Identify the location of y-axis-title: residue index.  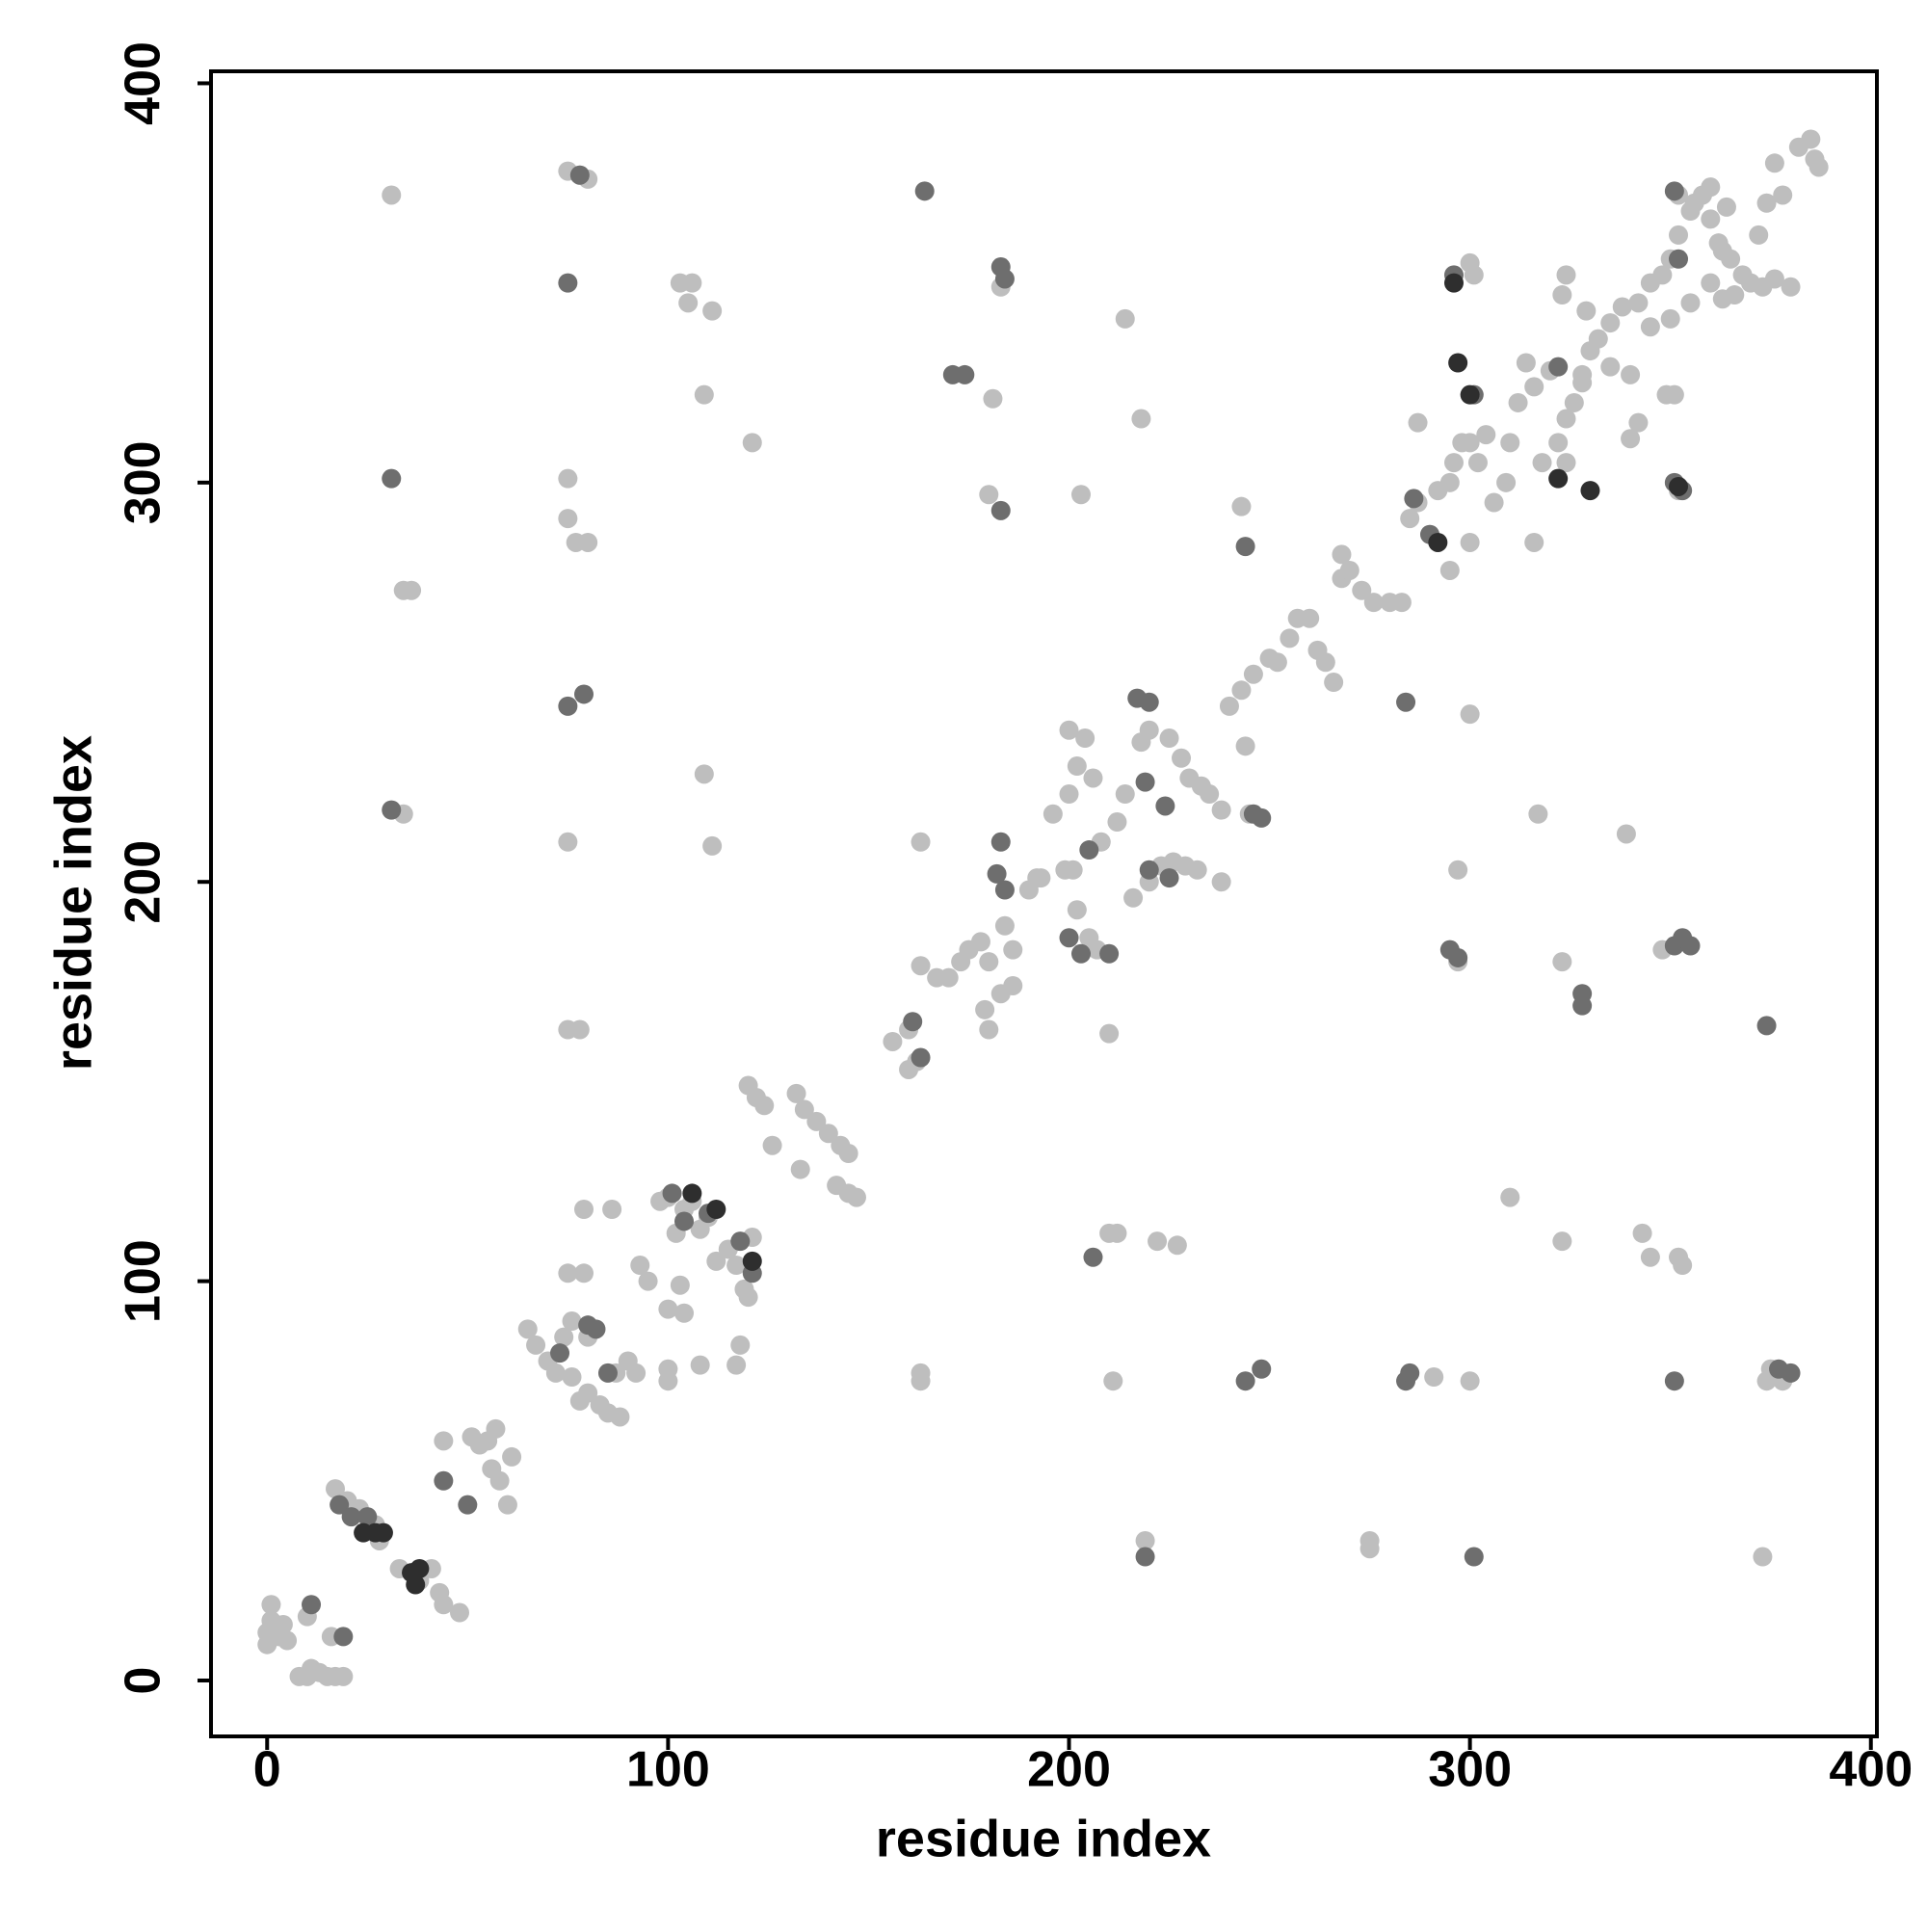
(73, 903).